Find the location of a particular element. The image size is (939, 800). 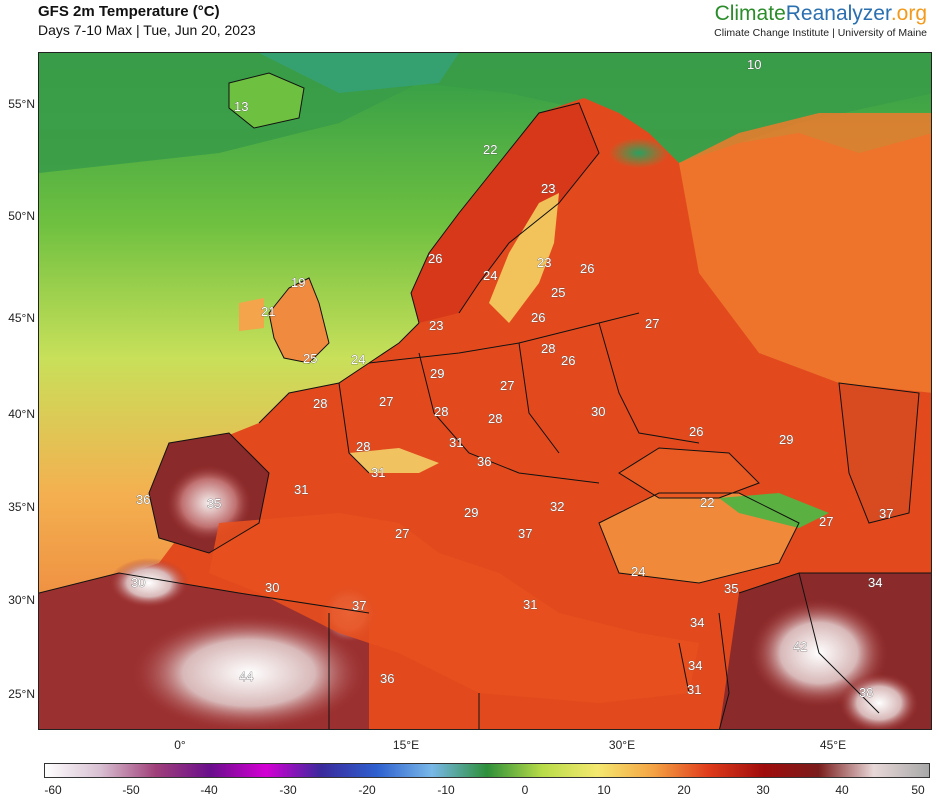

brand-name-part1: Climate is located at coordinates (750, 13).